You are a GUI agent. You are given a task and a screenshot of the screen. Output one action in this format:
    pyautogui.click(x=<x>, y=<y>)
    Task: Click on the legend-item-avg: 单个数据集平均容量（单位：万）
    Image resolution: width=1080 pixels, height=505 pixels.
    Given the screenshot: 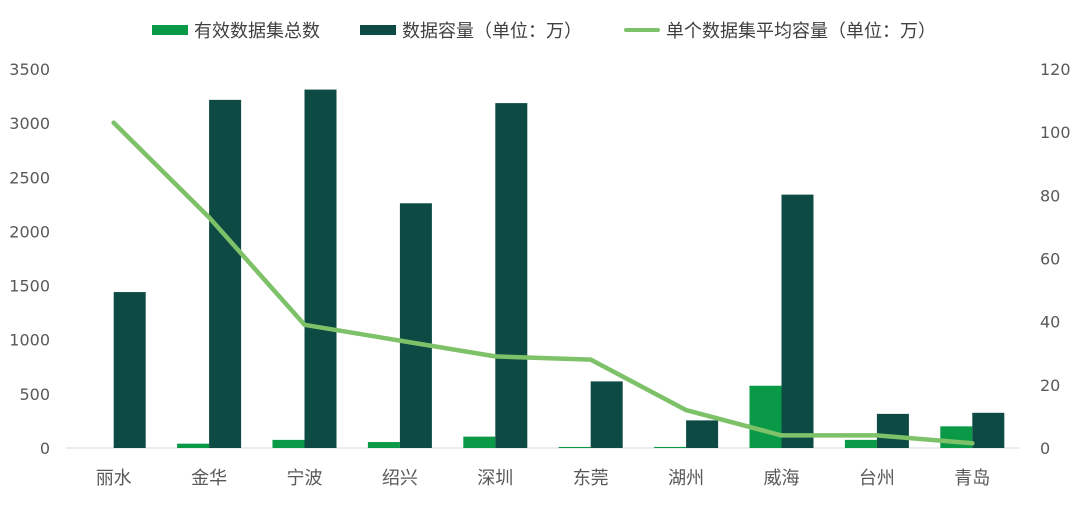 What is the action you would take?
    pyautogui.click(x=780, y=30)
    